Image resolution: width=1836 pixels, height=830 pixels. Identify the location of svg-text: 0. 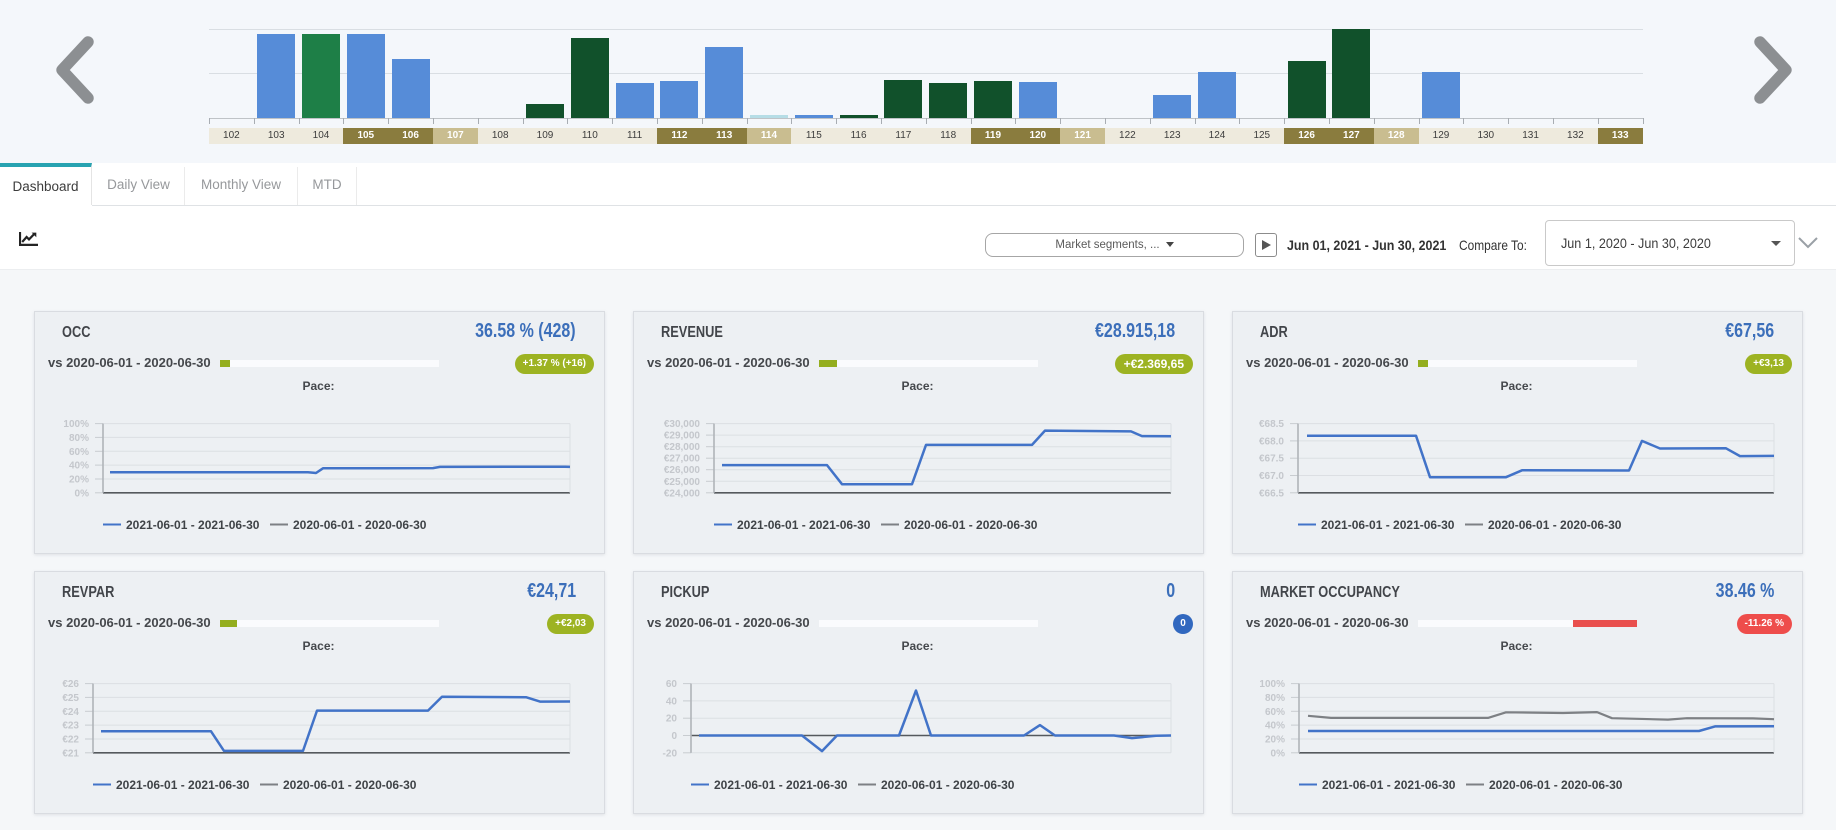
(674, 736).